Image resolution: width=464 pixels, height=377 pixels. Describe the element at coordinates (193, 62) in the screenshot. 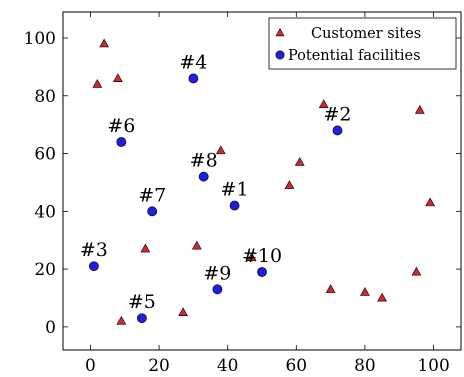

I see `facility-label: #4` at that location.